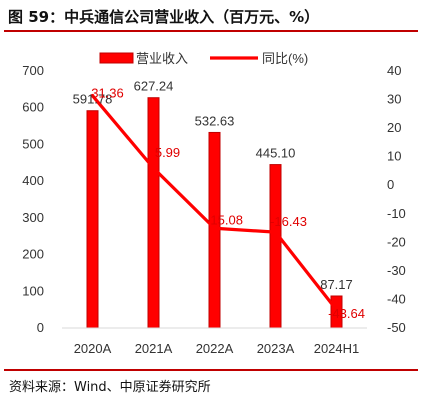  Describe the element at coordinates (396, 270) in the screenshot. I see `y-right-tick-label: -30` at that location.